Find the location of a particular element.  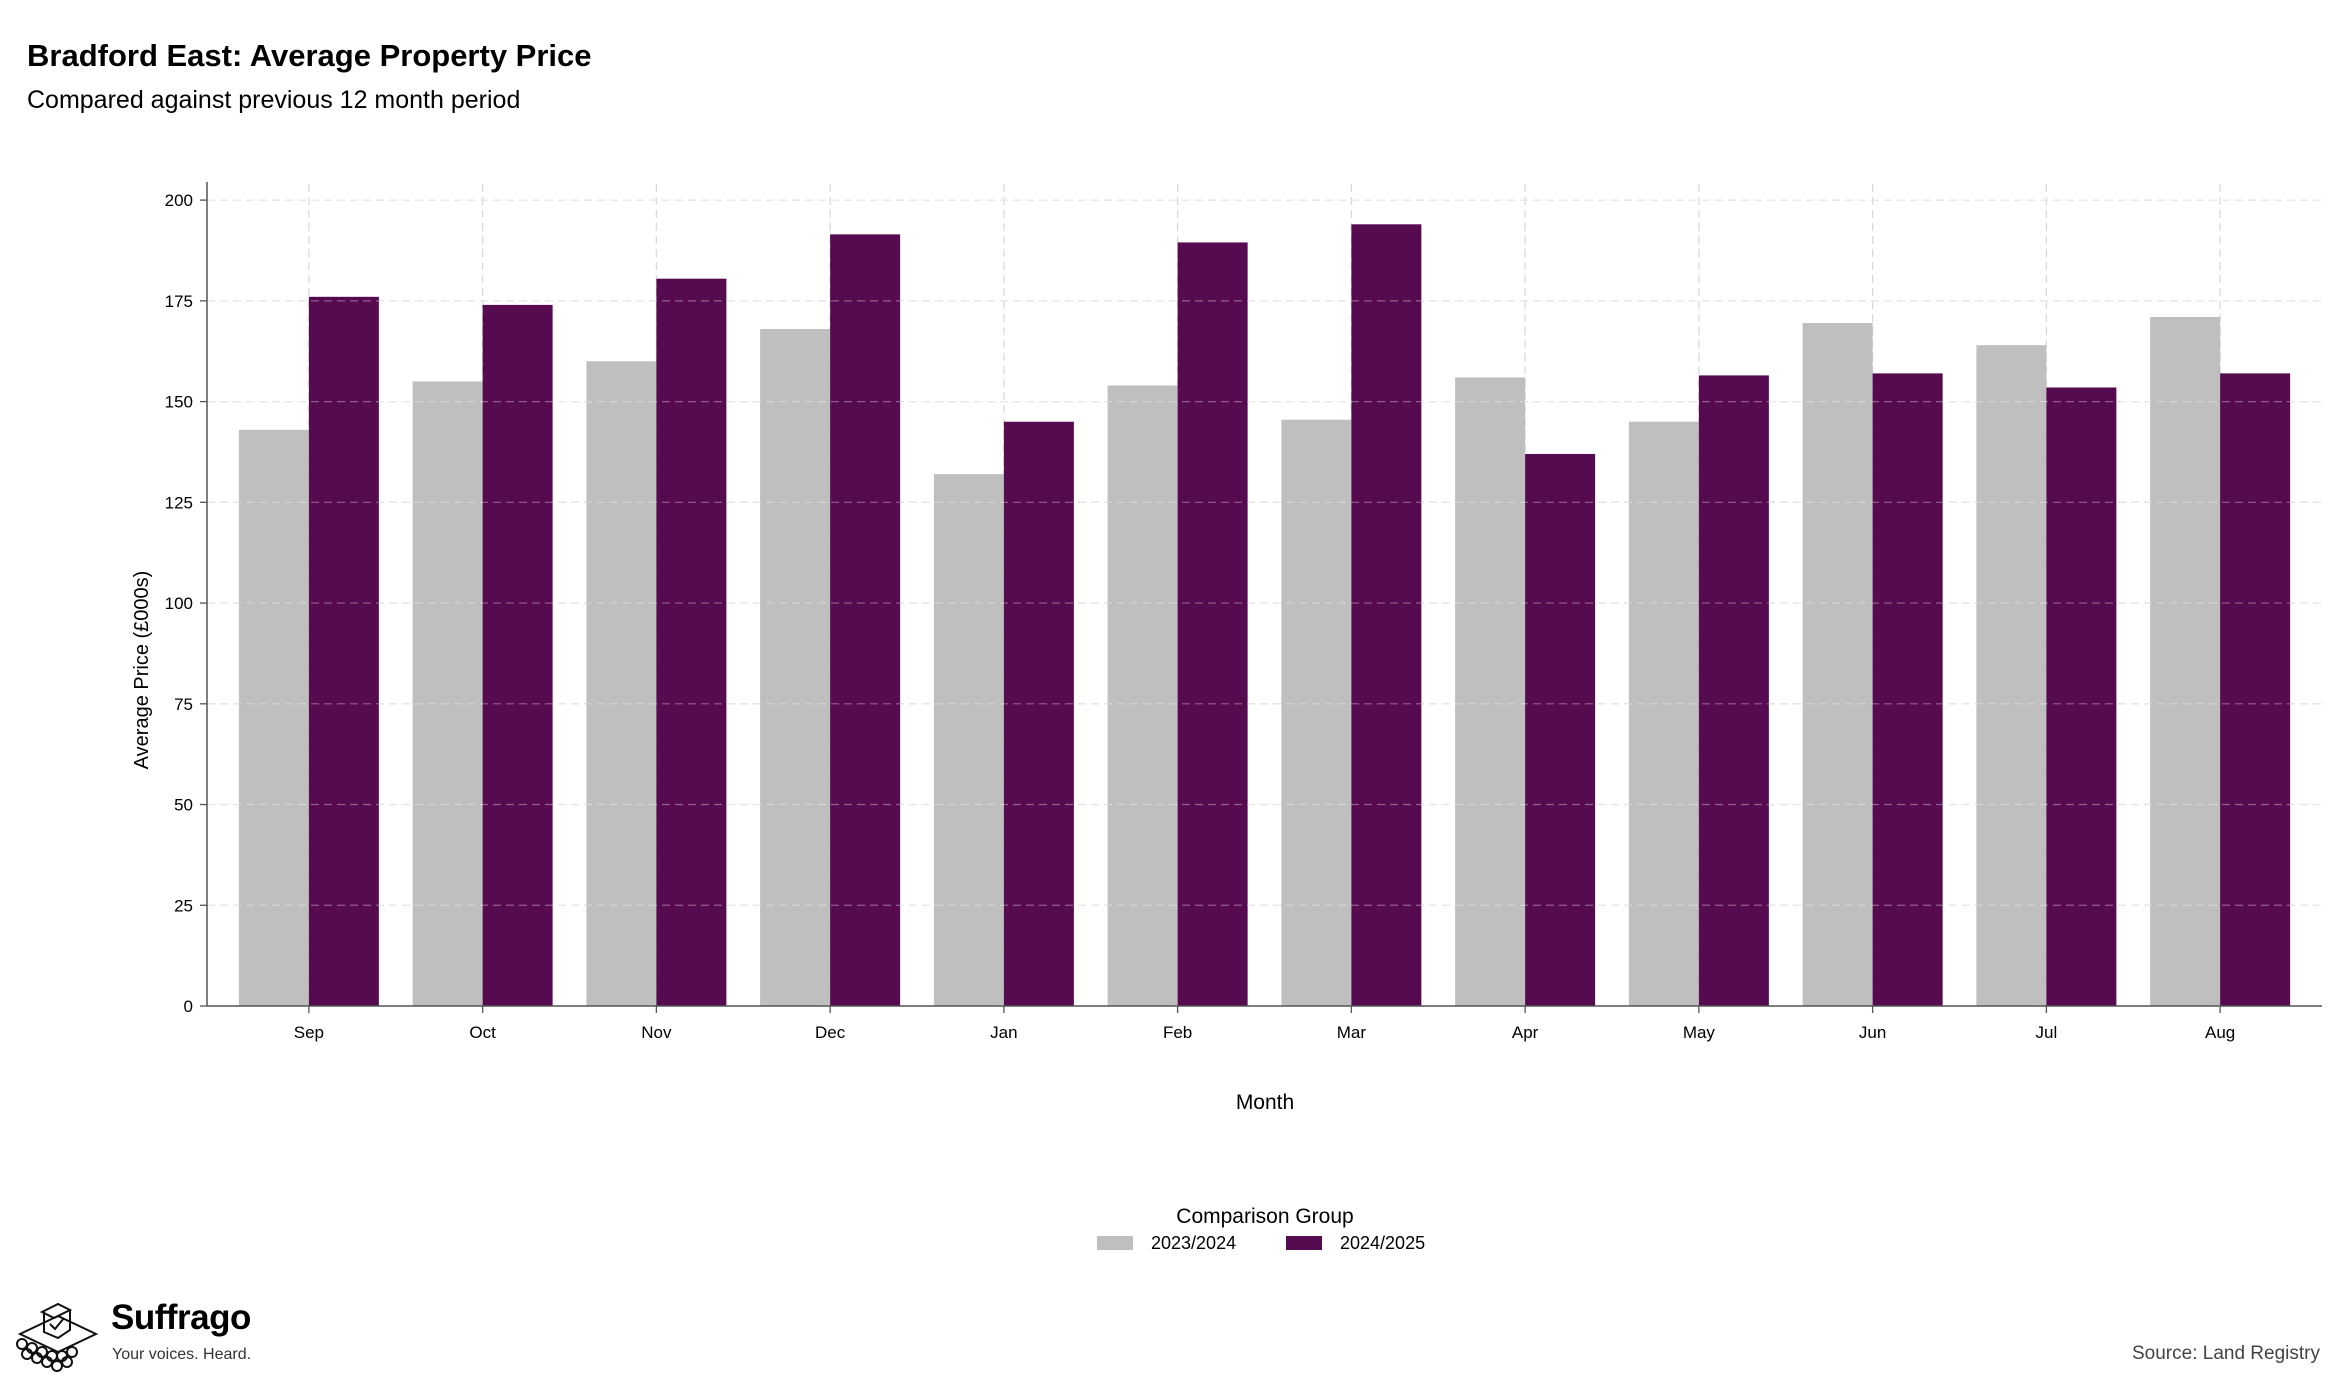

bar-2023-2024-mar is located at coordinates (1316, 712).